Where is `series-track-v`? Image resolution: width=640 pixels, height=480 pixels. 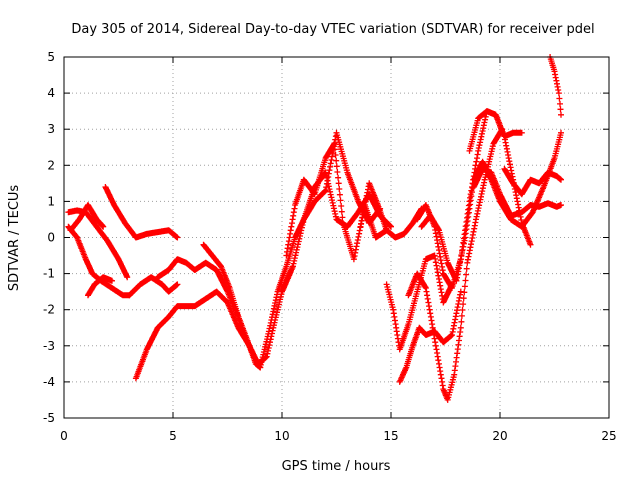
series-track-v is located at coordinates (555, 86).